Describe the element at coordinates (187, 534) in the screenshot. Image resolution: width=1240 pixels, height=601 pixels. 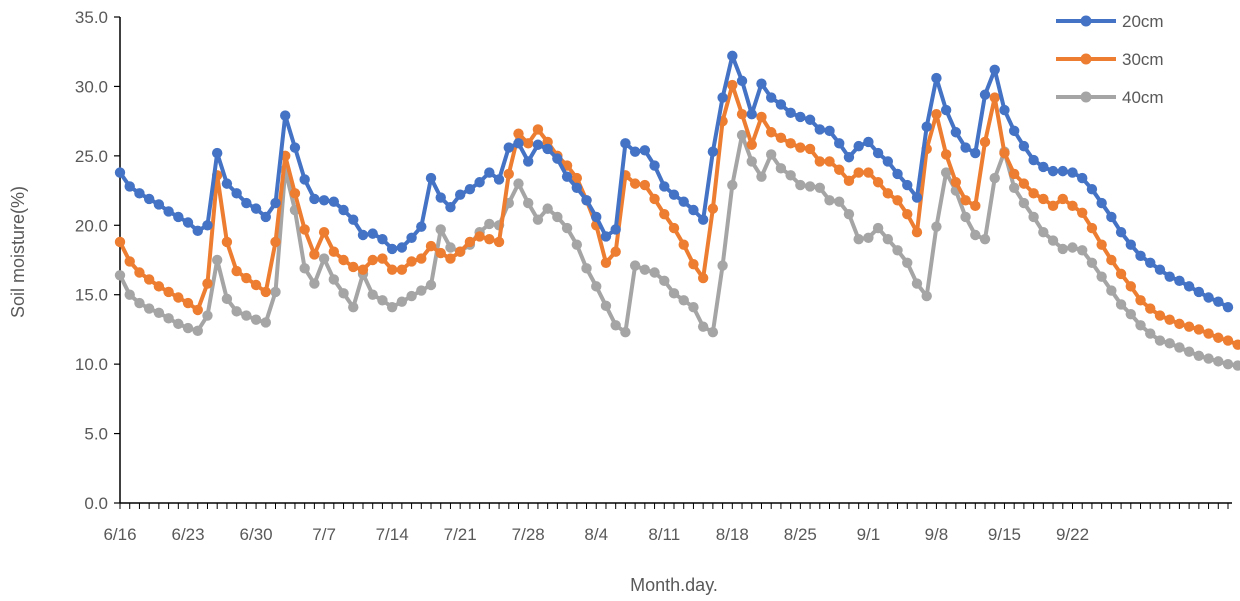
I see `x-tick-label: 6/23` at that location.